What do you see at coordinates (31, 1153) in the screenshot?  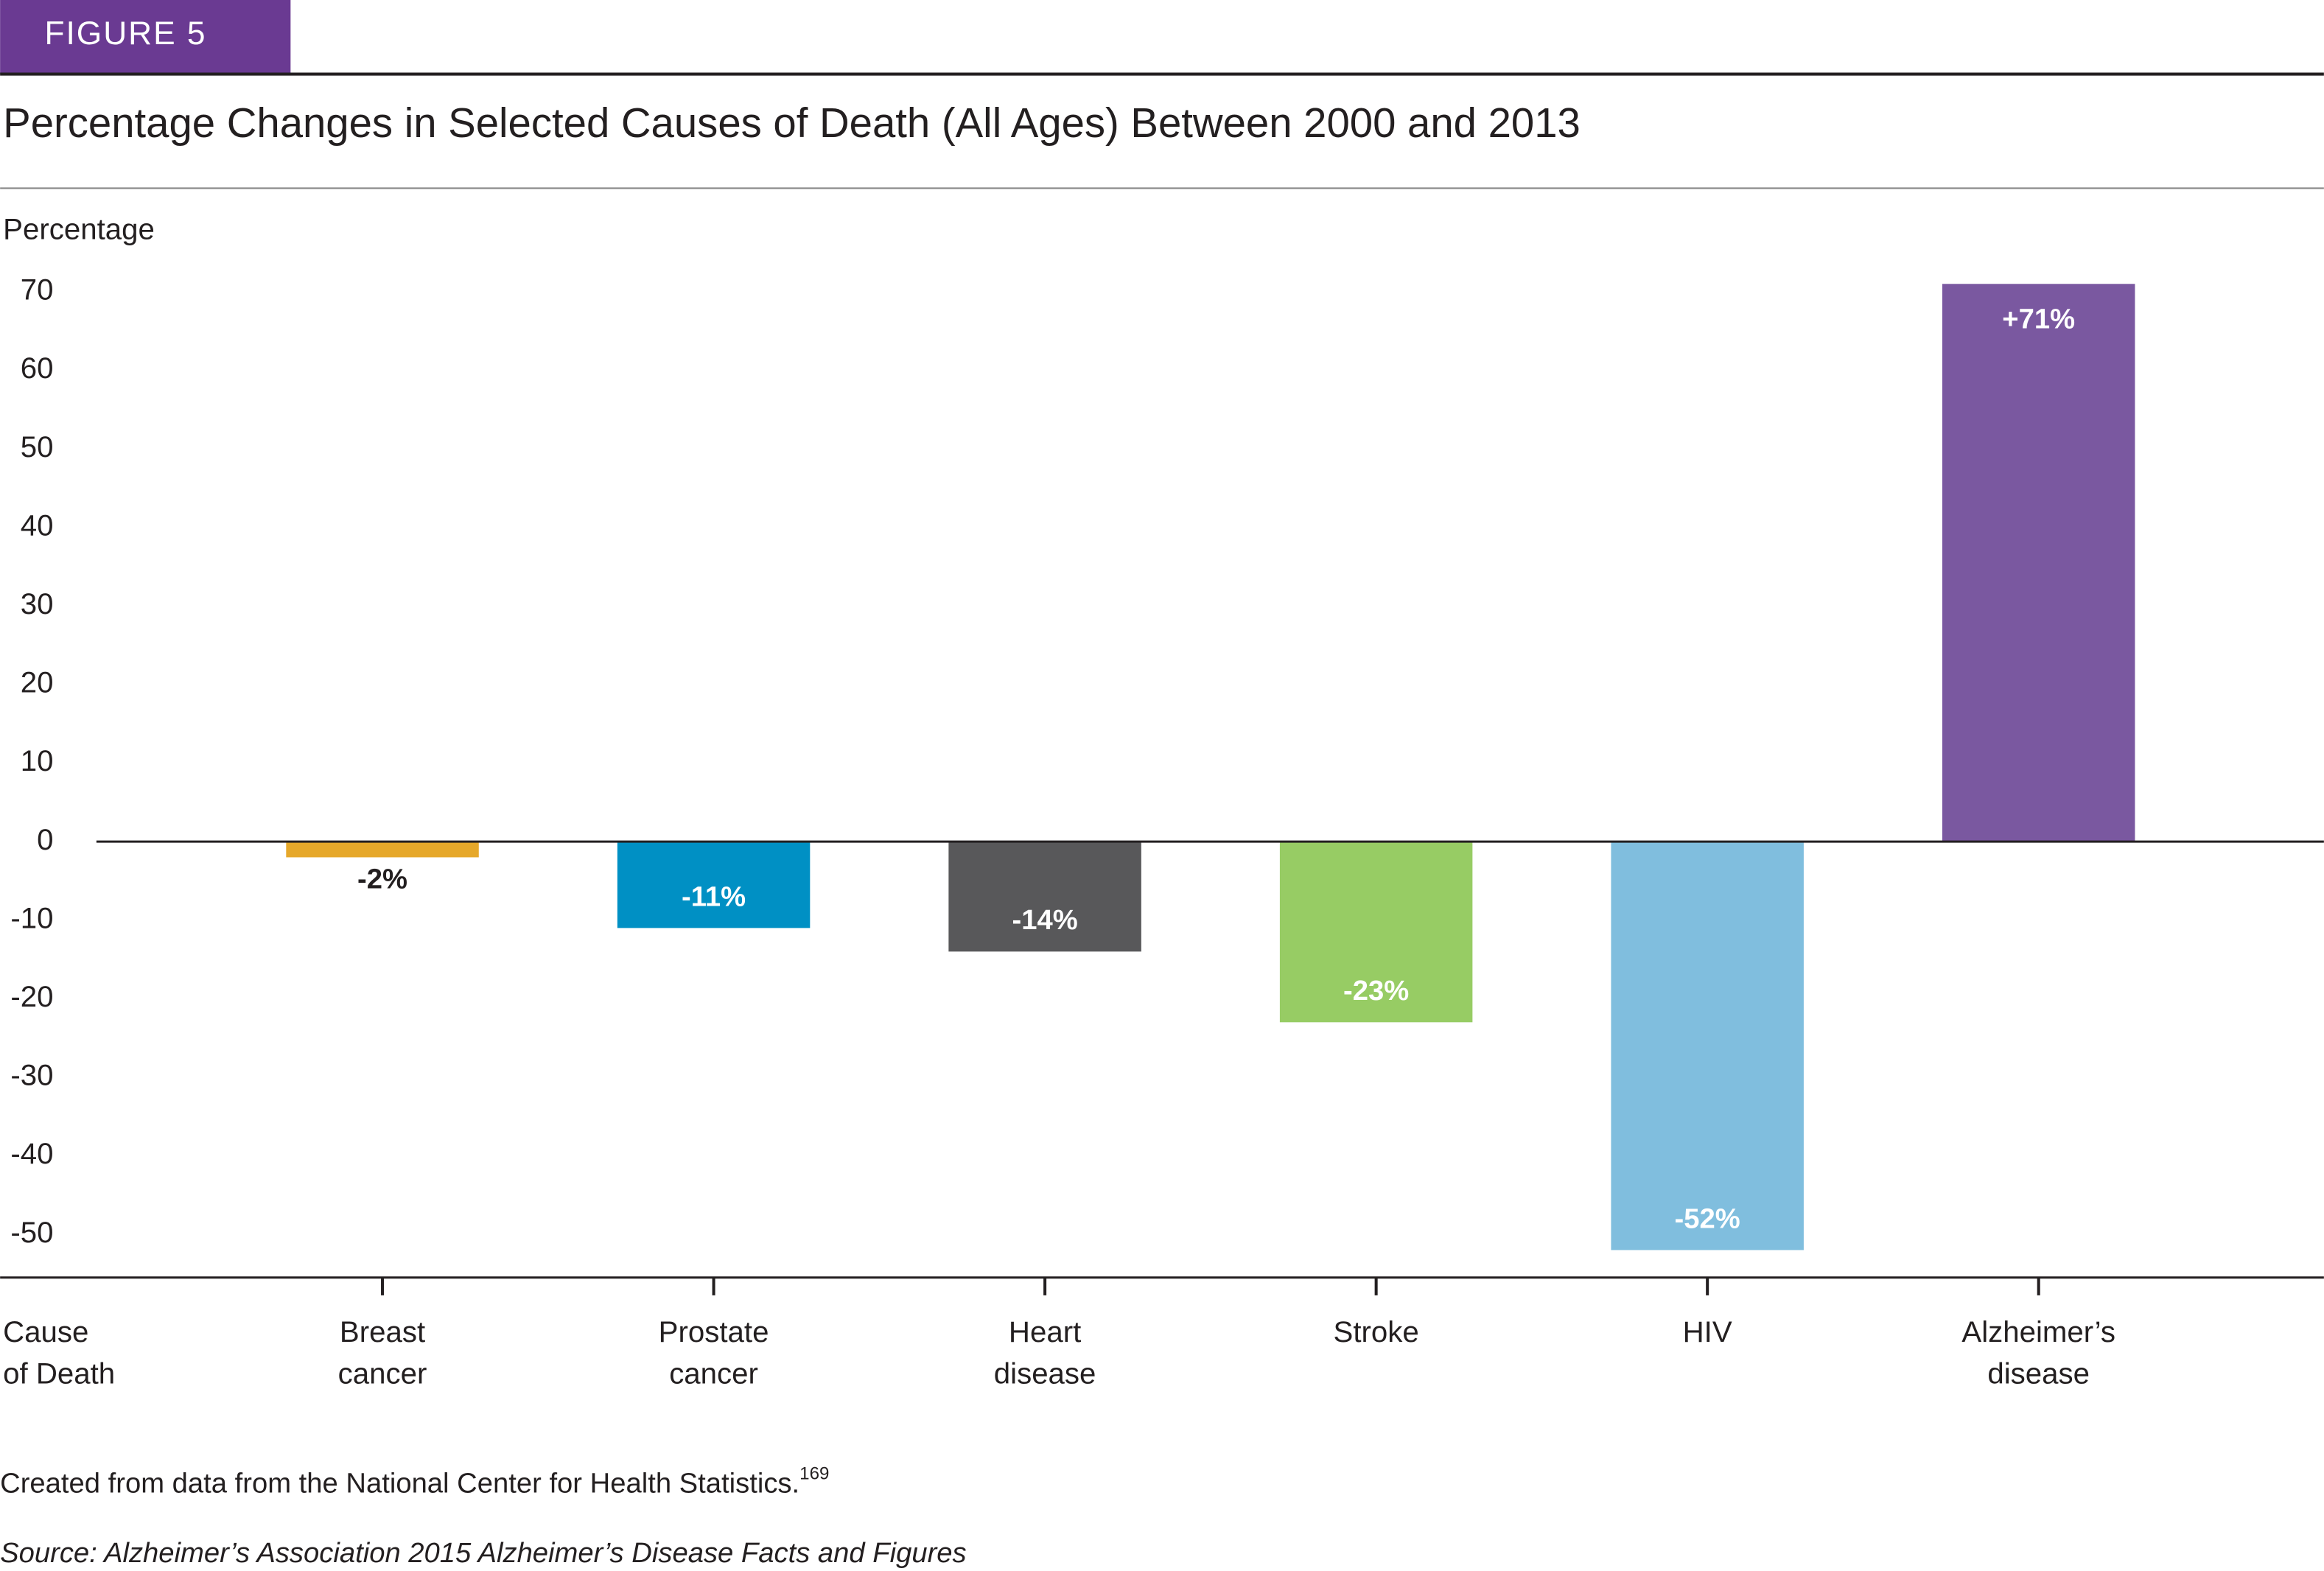 I see `y-tick-label: -40` at bounding box center [31, 1153].